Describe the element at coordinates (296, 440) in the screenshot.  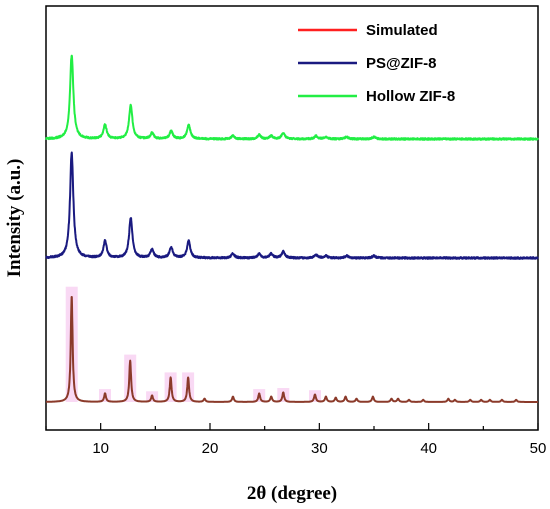
I see `x-ticks: 10 20 30 40 50` at that location.